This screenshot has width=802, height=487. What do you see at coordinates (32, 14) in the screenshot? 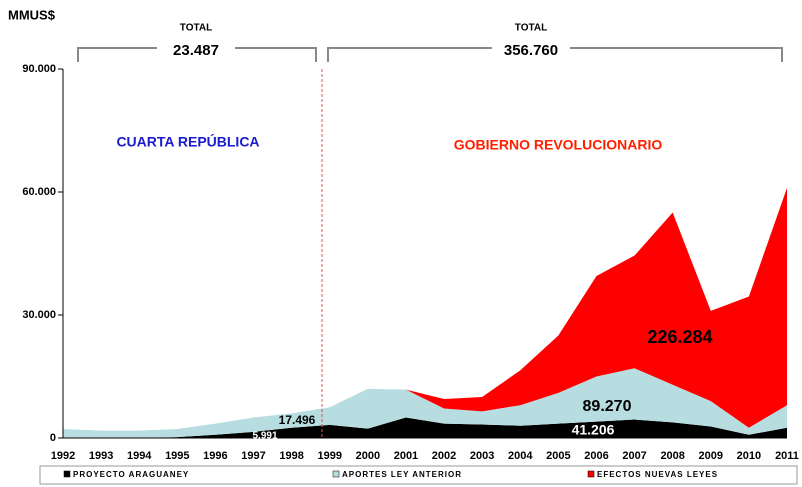
I see `y-axis-label: MMUS$` at bounding box center [32, 14].